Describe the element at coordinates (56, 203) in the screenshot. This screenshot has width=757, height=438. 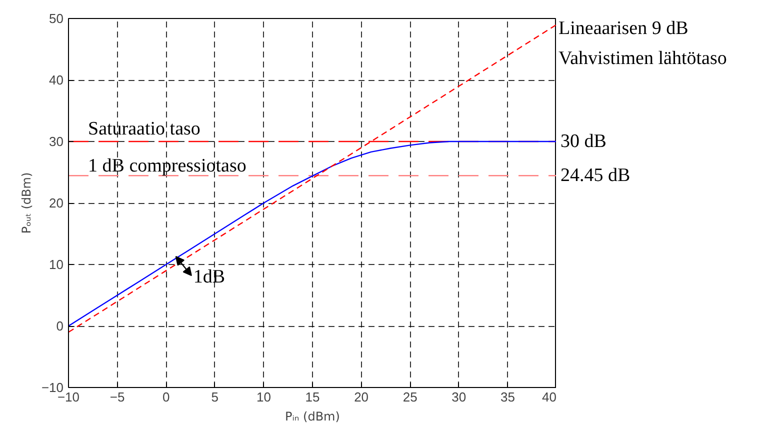
I see `y-tick-label: 20` at that location.